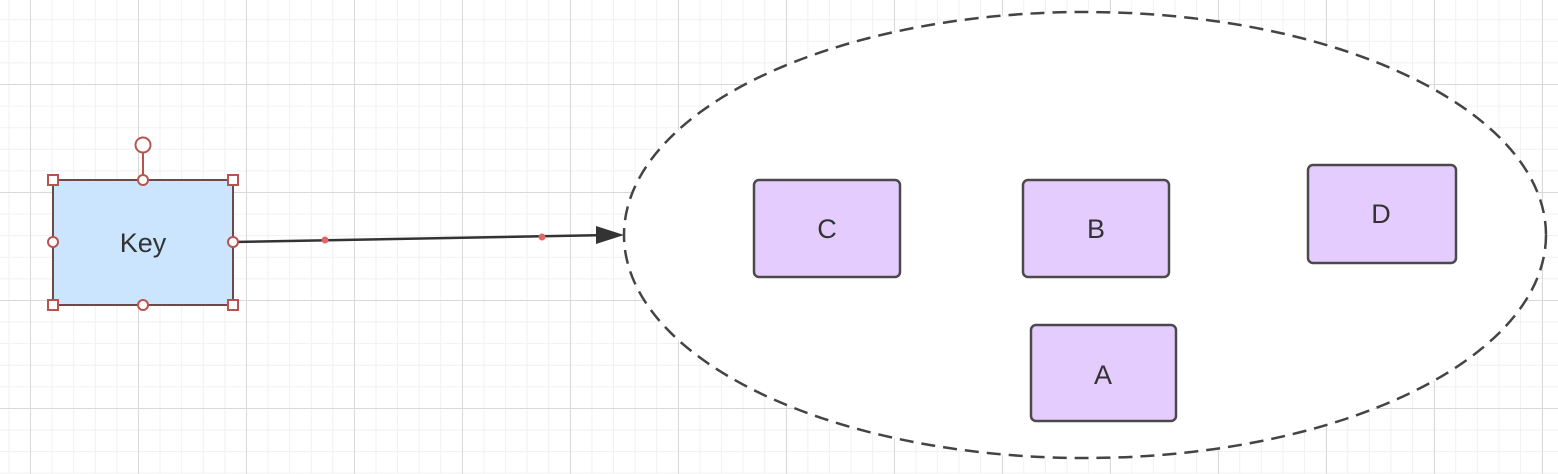 The image size is (1558, 474). I want to click on member-node-label: D, so click(1381, 214).